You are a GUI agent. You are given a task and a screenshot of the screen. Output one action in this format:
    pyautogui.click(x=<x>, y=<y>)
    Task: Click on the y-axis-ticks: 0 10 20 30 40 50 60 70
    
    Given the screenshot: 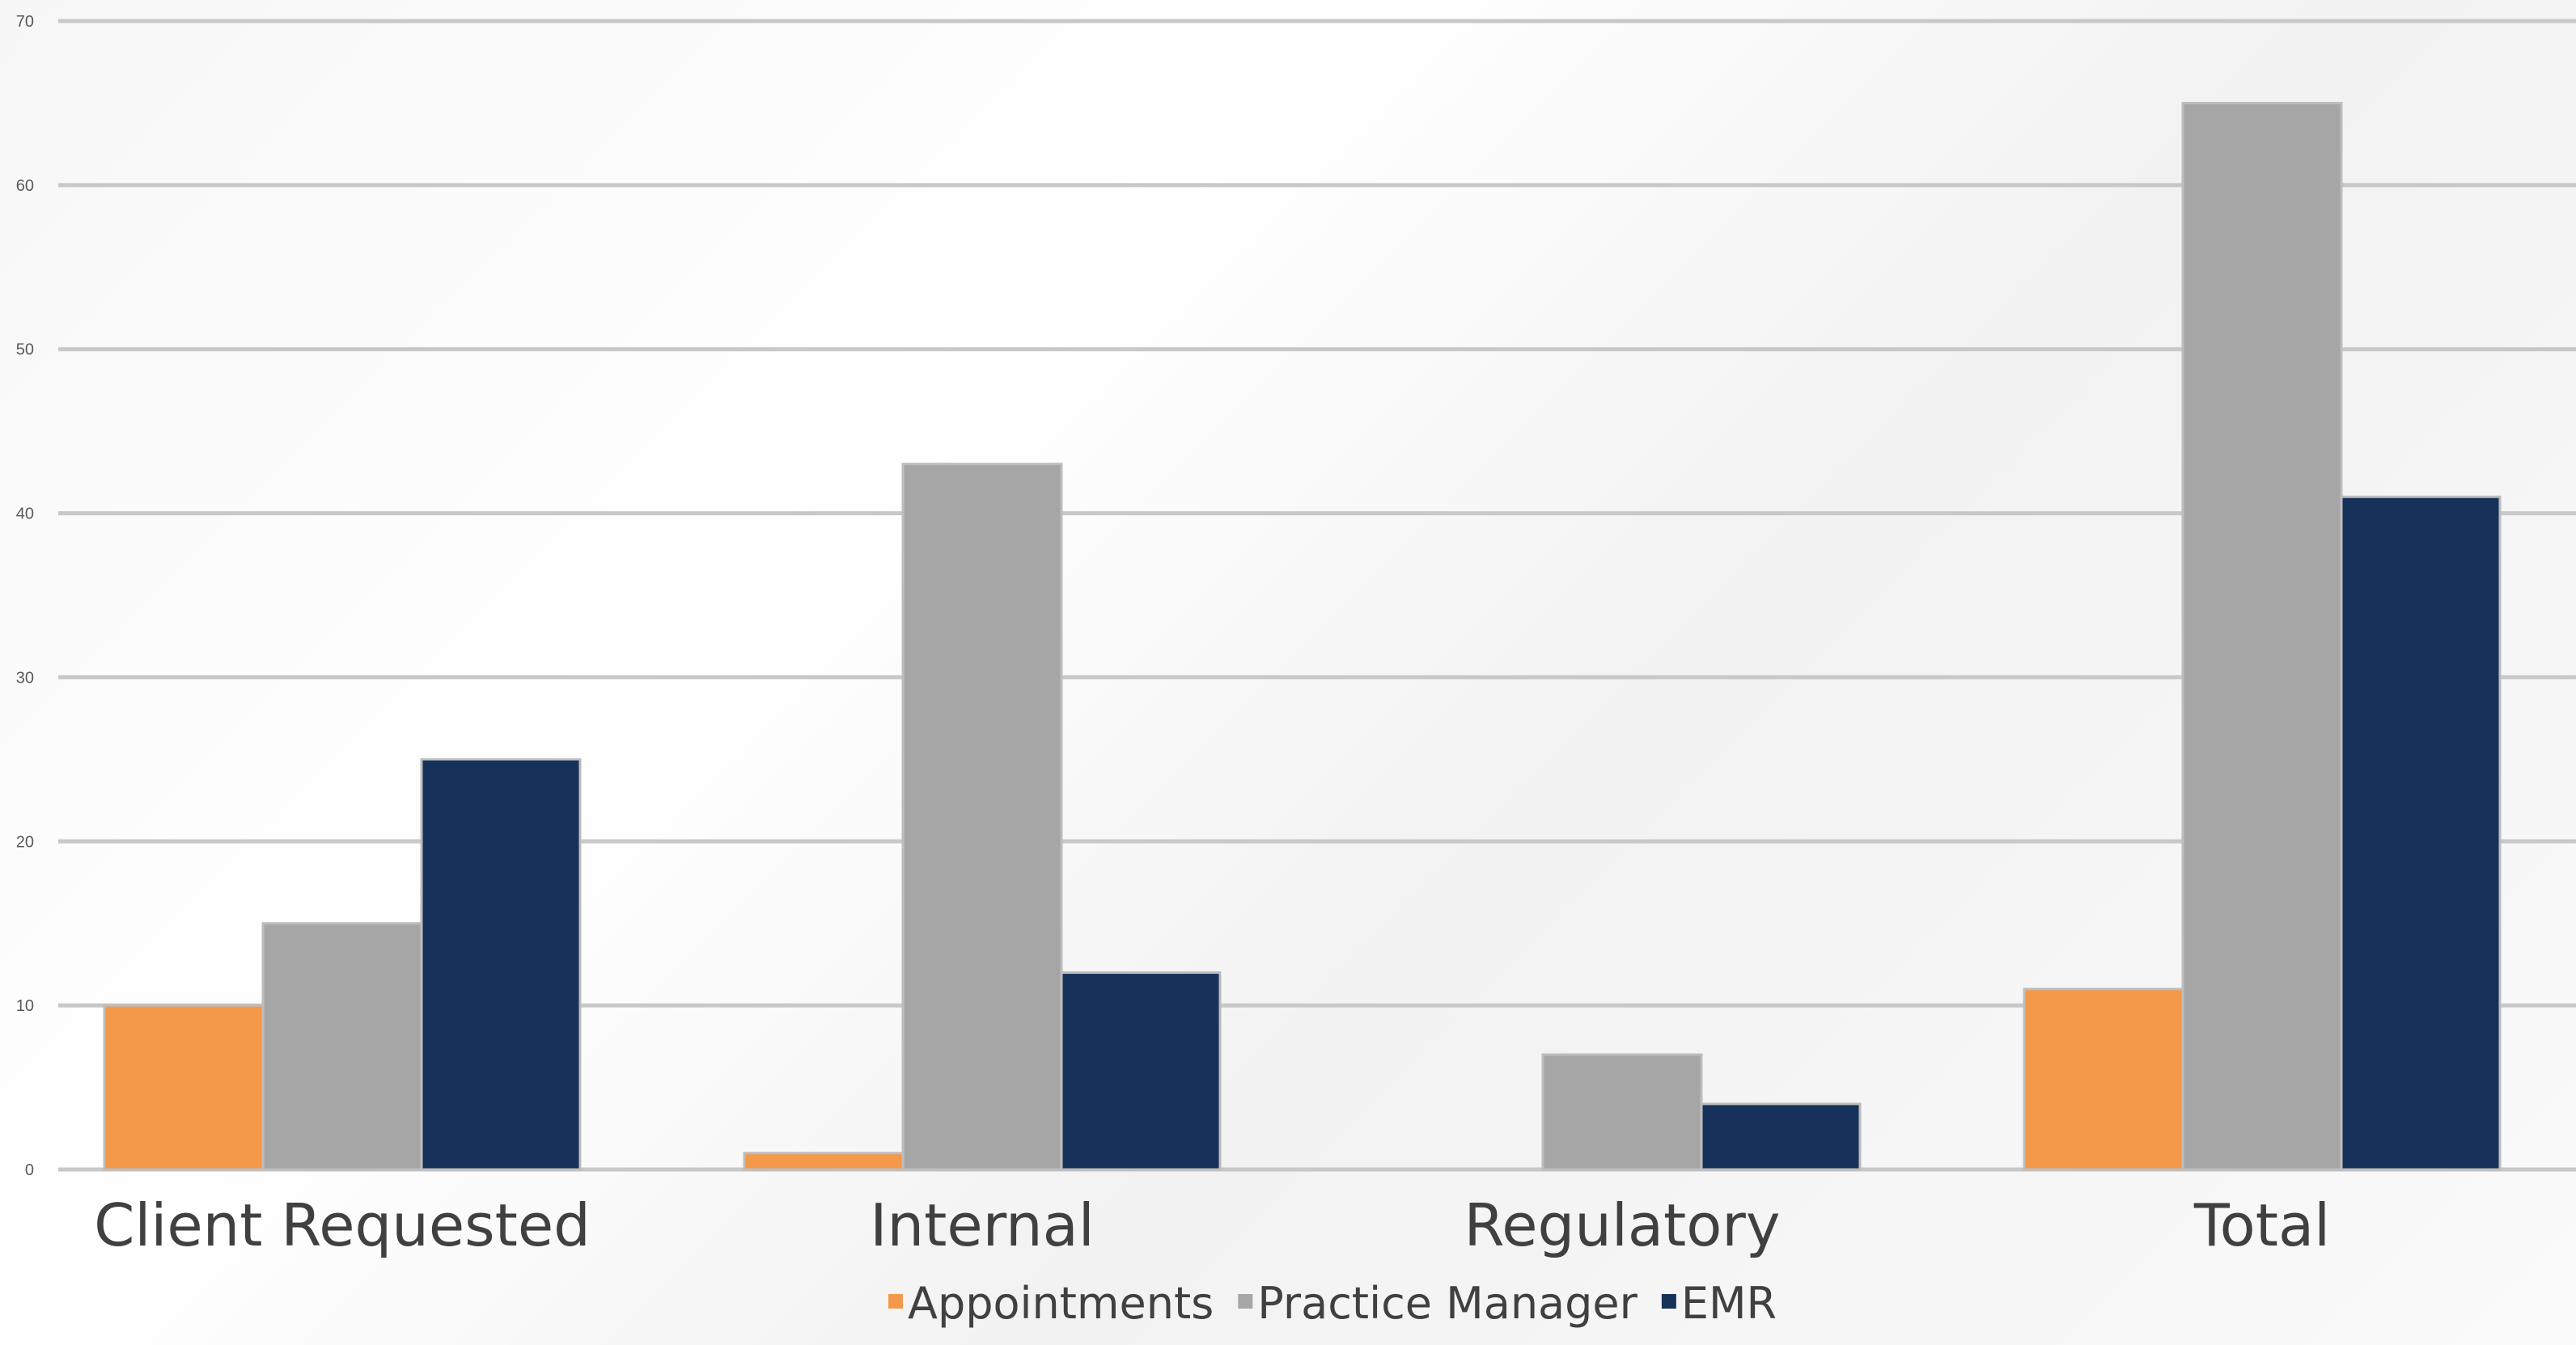 What is the action you would take?
    pyautogui.click(x=25, y=596)
    